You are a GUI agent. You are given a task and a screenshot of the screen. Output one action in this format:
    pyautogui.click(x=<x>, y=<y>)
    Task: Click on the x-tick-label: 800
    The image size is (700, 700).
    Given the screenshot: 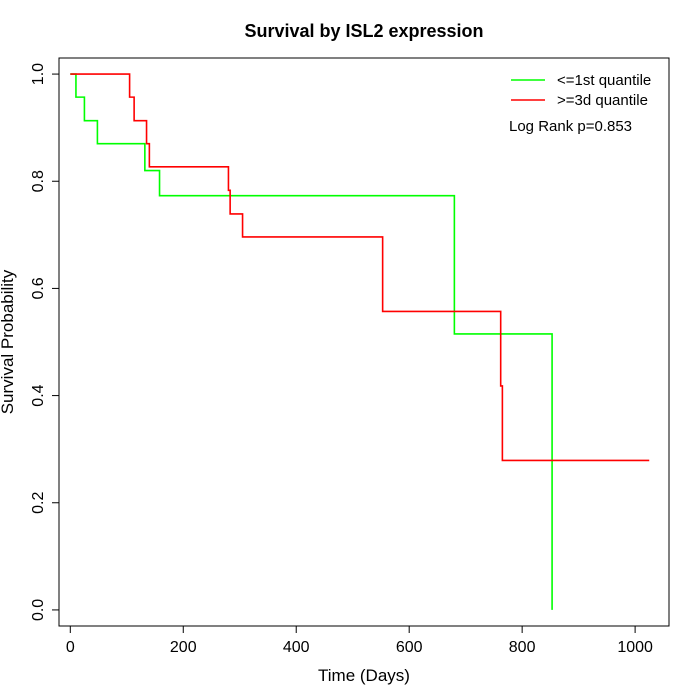 What is the action you would take?
    pyautogui.click(x=522, y=647)
    